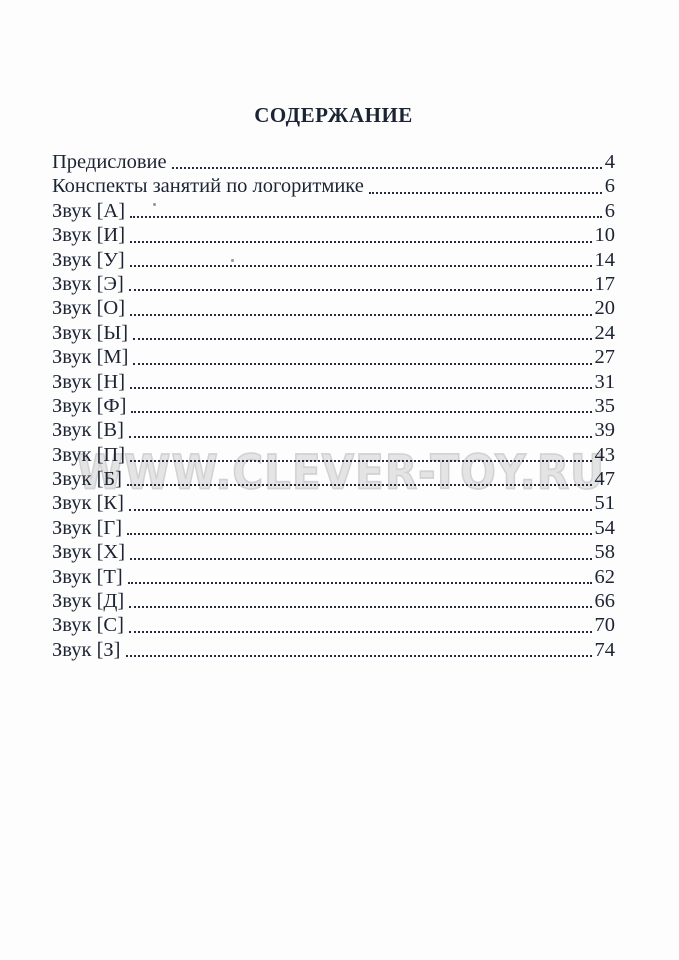  Describe the element at coordinates (605, 552) in the screenshot. I see `toc-entry-page: 58` at that location.